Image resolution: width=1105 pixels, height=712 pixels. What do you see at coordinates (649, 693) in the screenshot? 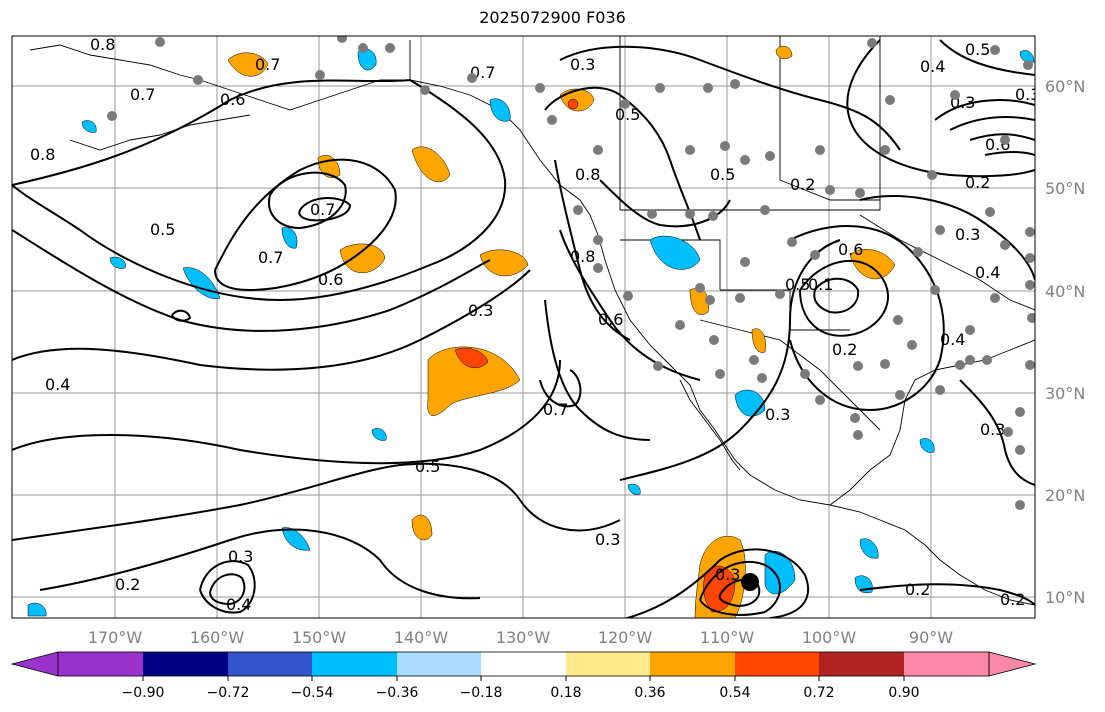
I see `colorbar-tick-label: 0.36` at bounding box center [649, 693].